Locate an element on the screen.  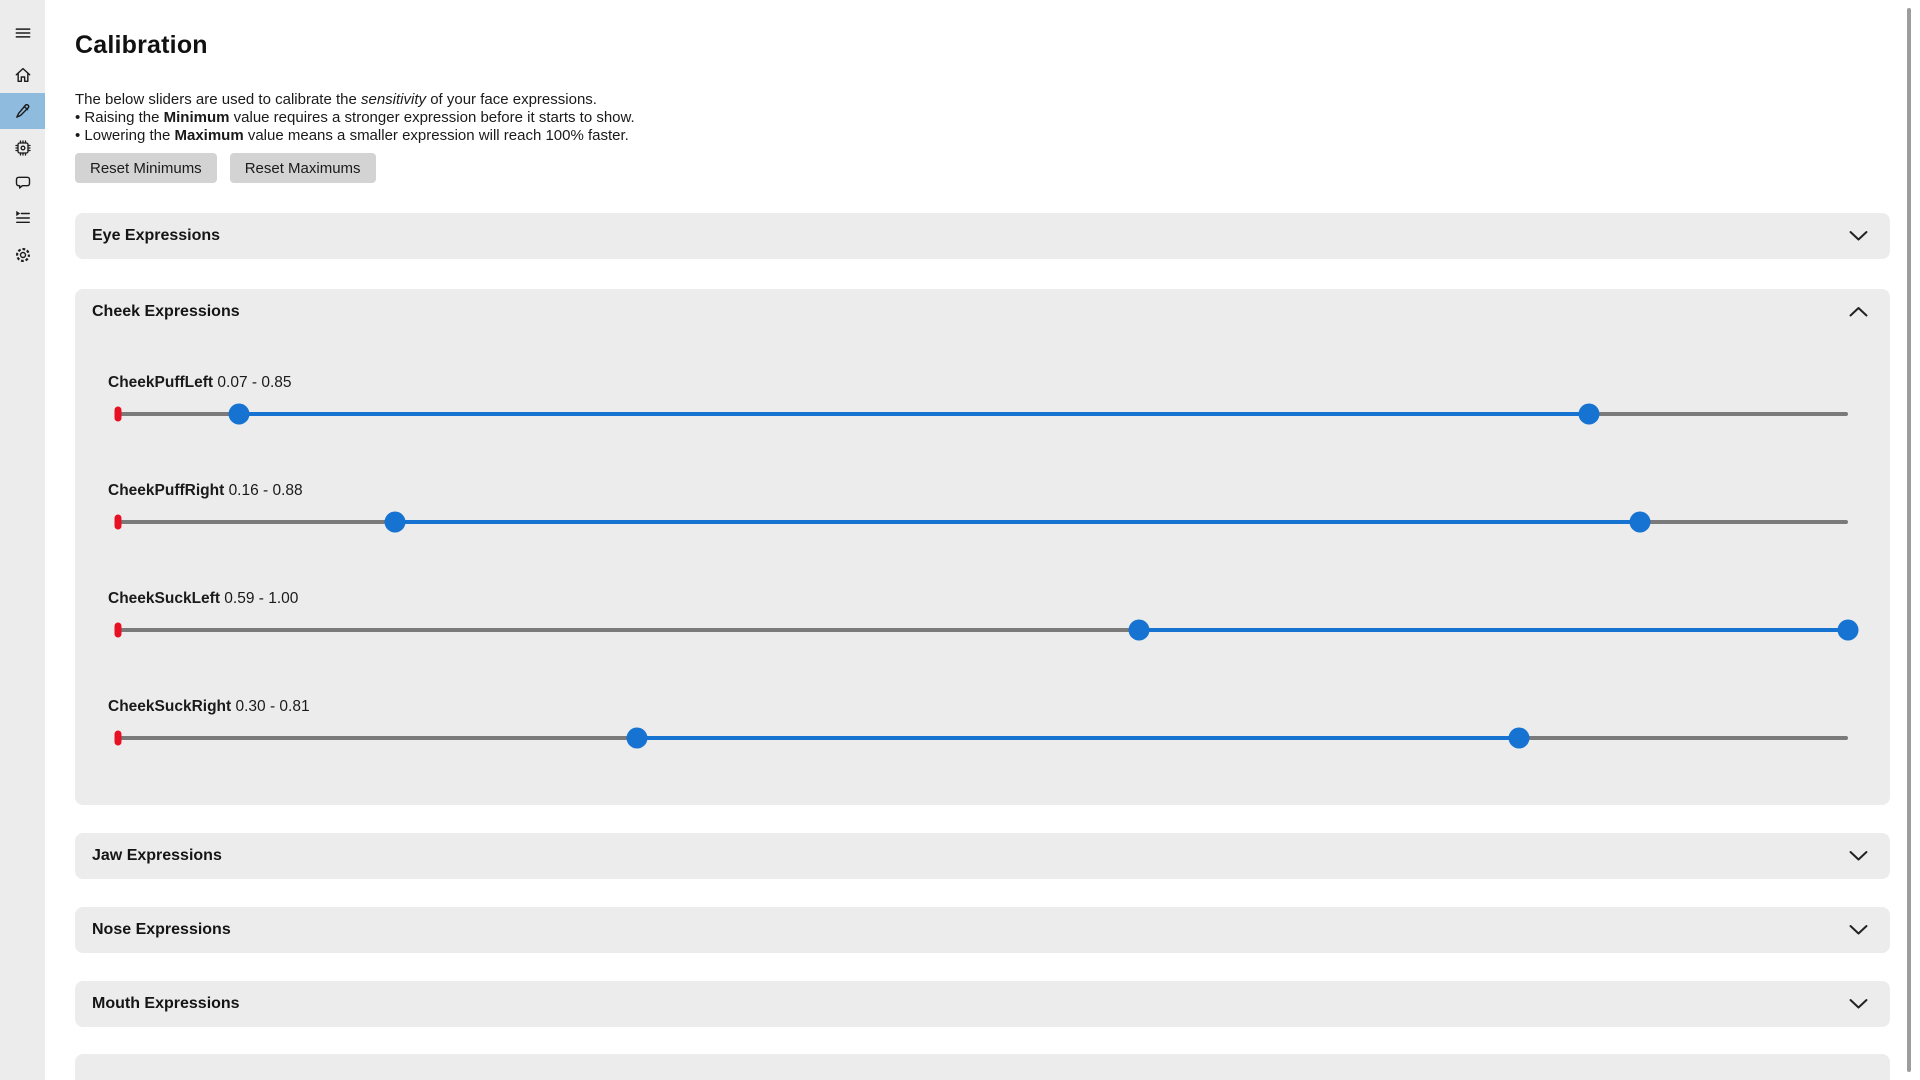
section-eye-expressions: Eye Expressions is located at coordinates (982, 236).